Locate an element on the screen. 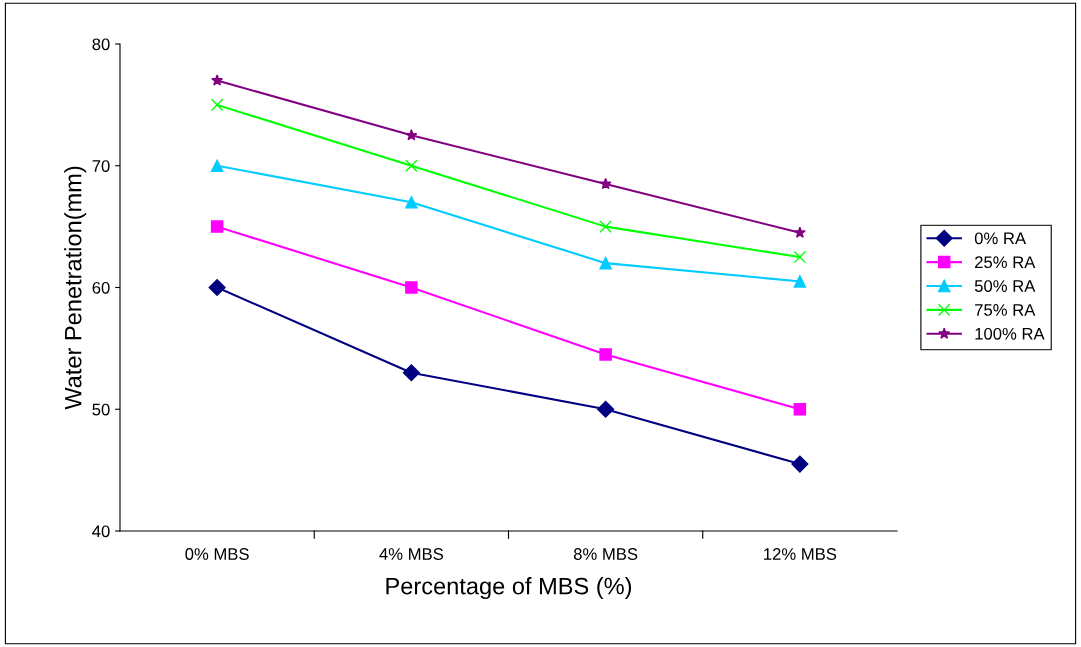 The height and width of the screenshot is (647, 1081). y-tick-label: 50 is located at coordinates (101, 409).